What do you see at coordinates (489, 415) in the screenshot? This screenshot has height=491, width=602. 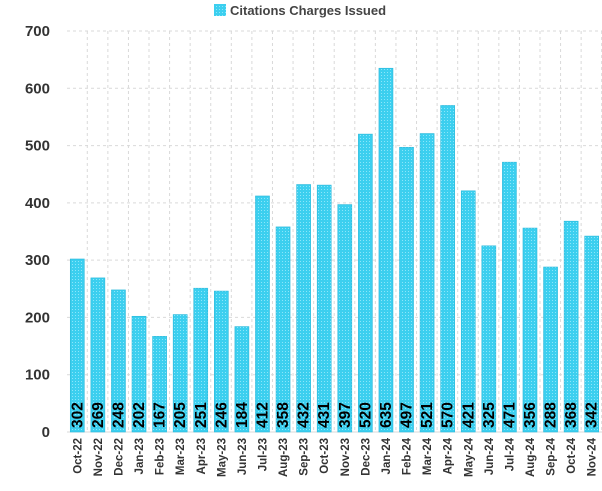 I see `data-label: 325` at bounding box center [489, 415].